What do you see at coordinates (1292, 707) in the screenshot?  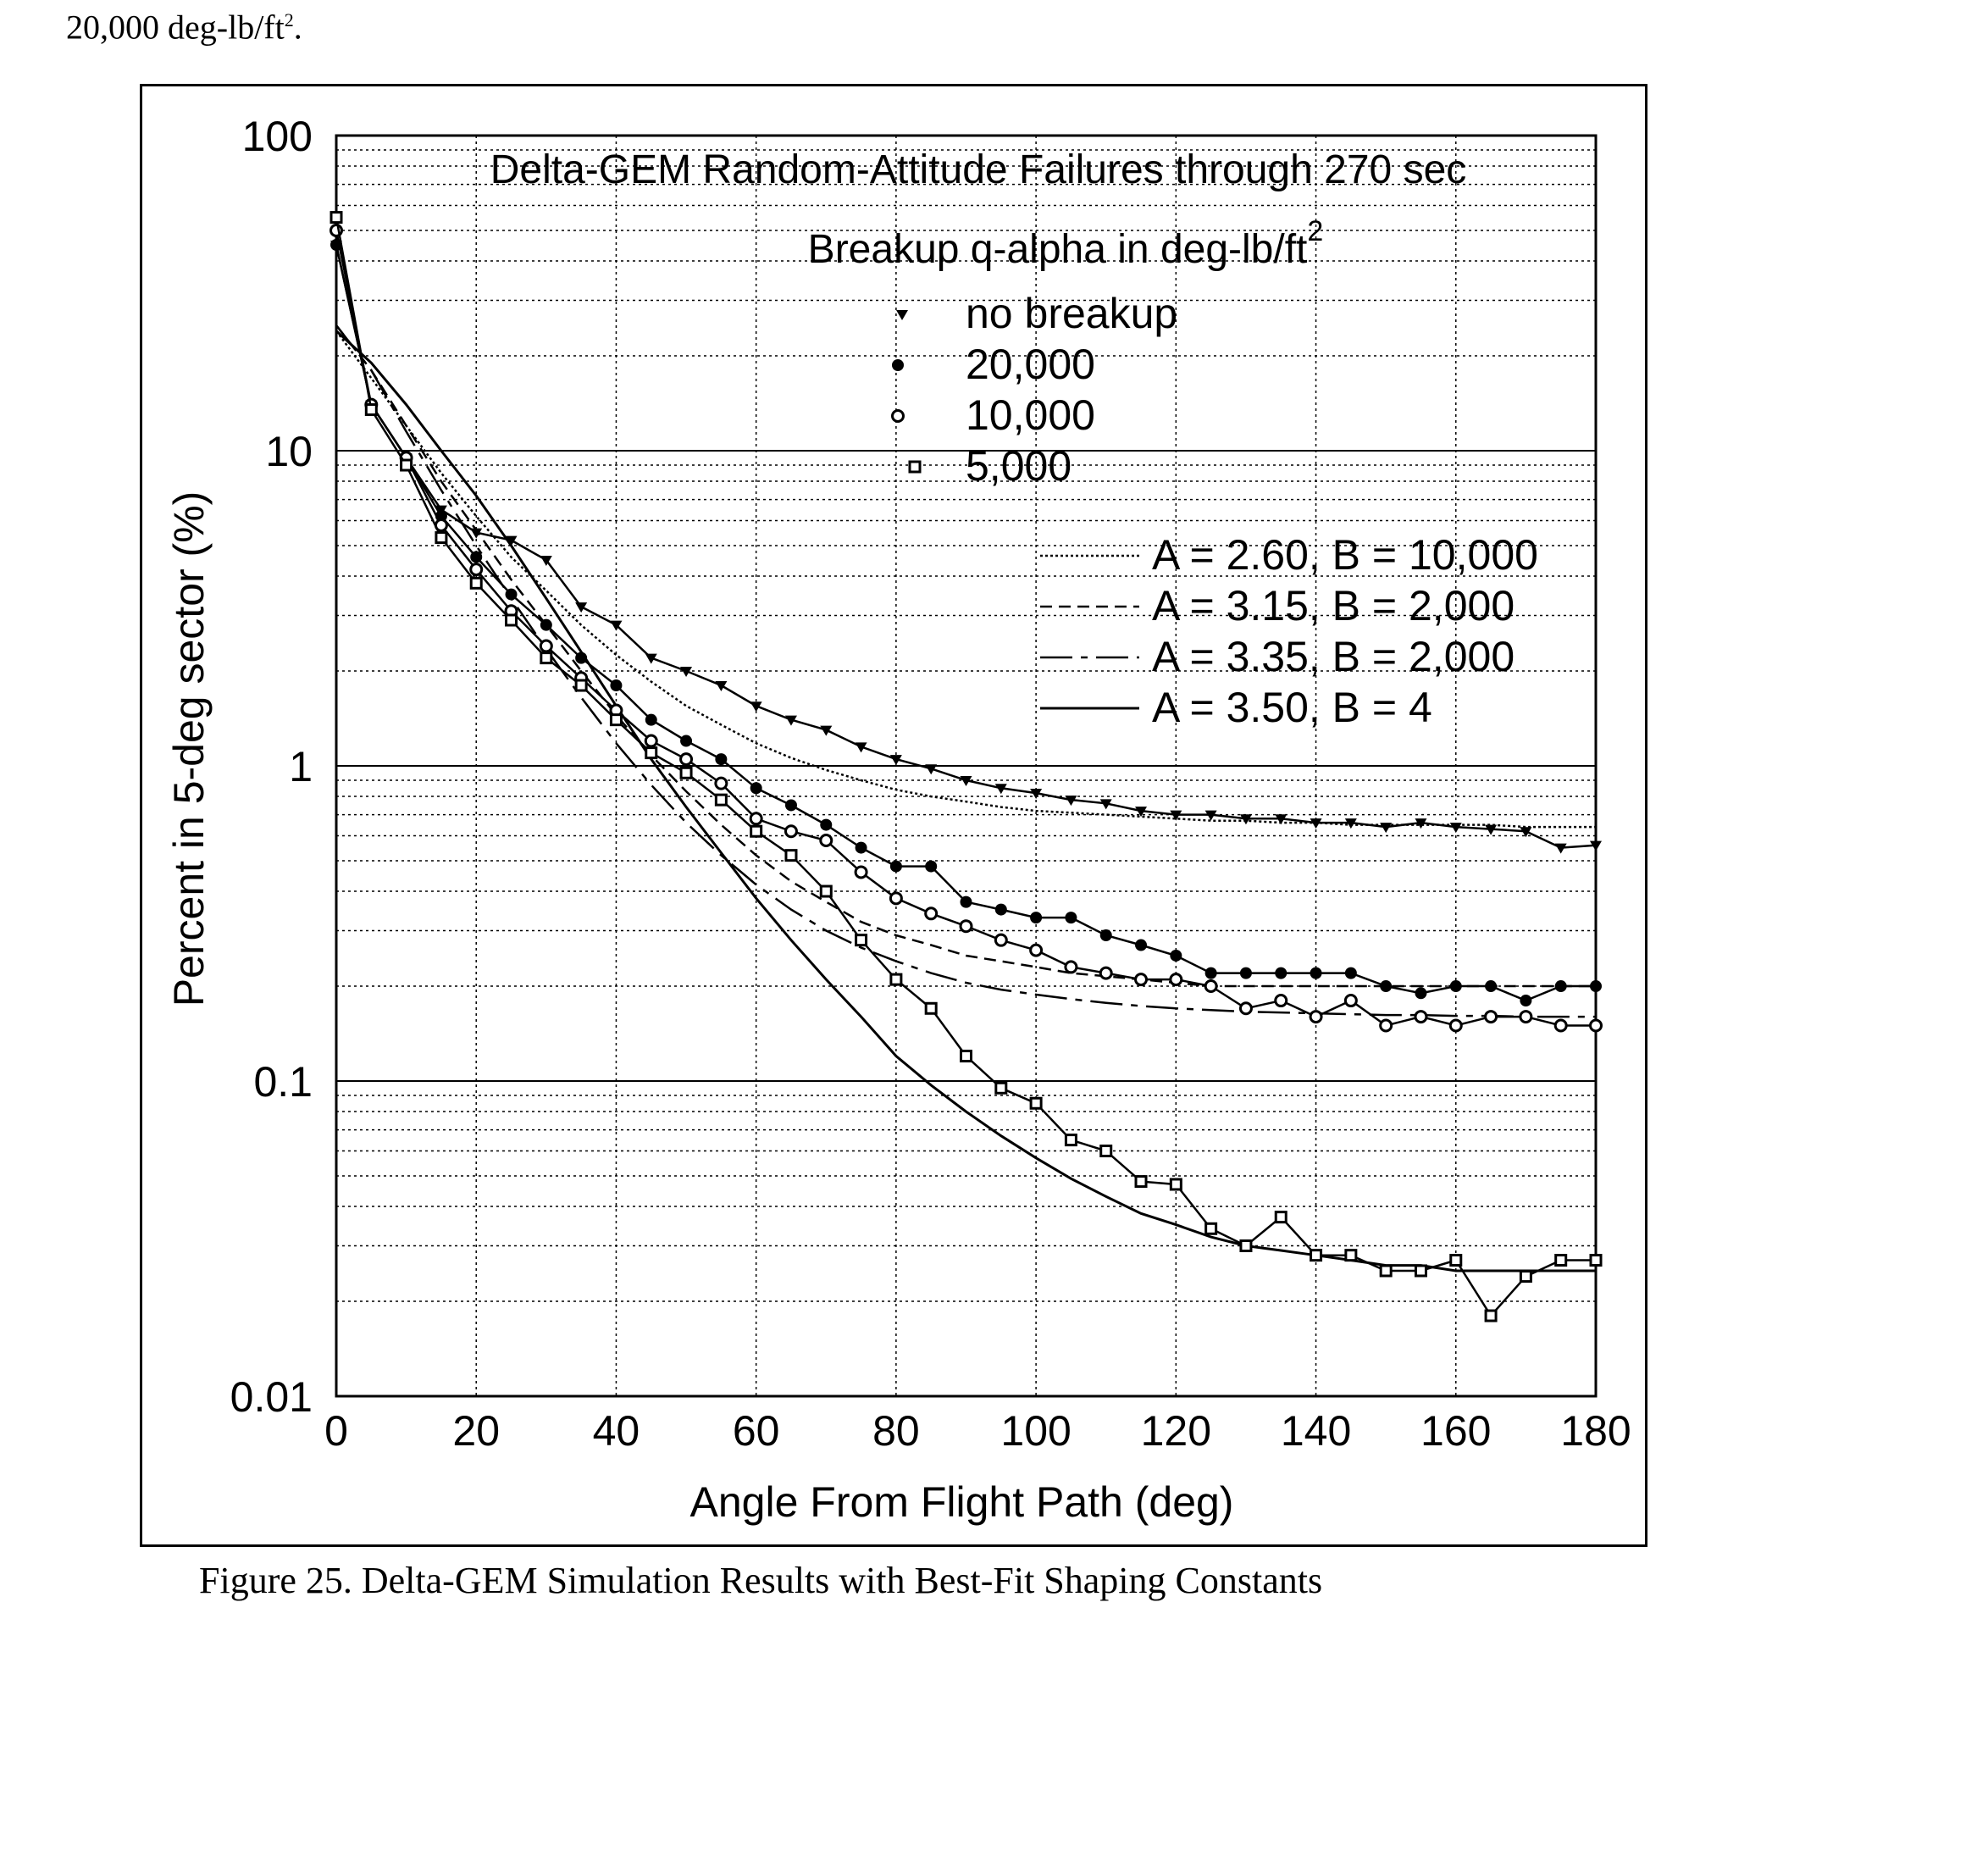 I see `legend-label: A = 3.50, B = 4` at bounding box center [1292, 707].